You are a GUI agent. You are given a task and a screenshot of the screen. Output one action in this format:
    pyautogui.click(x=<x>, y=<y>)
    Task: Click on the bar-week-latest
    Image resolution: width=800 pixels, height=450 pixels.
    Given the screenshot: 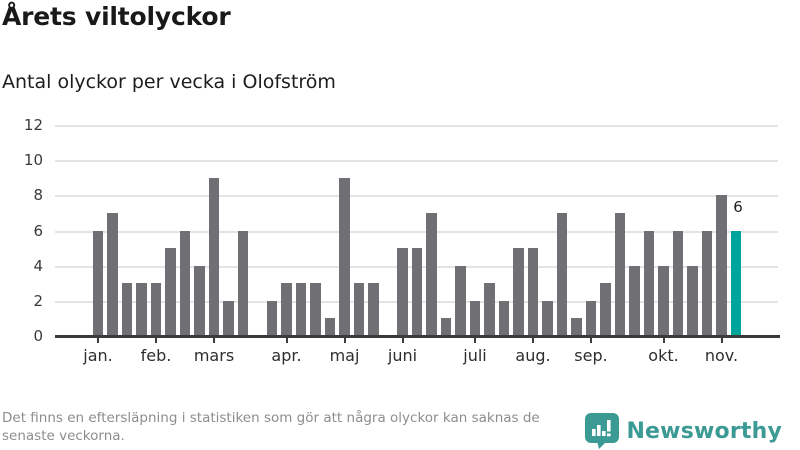 What is the action you would take?
    pyautogui.click(x=736, y=283)
    